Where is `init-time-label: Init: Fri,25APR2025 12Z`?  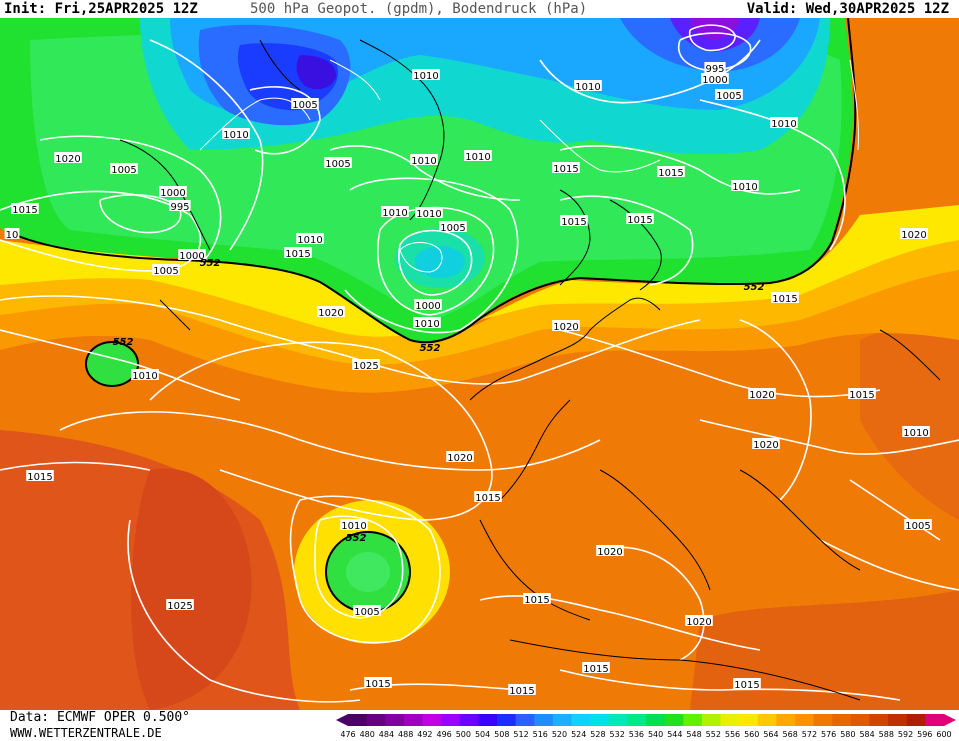
init-time-label: Init: Fri,25APR2025 12Z is located at coordinates (101, 9).